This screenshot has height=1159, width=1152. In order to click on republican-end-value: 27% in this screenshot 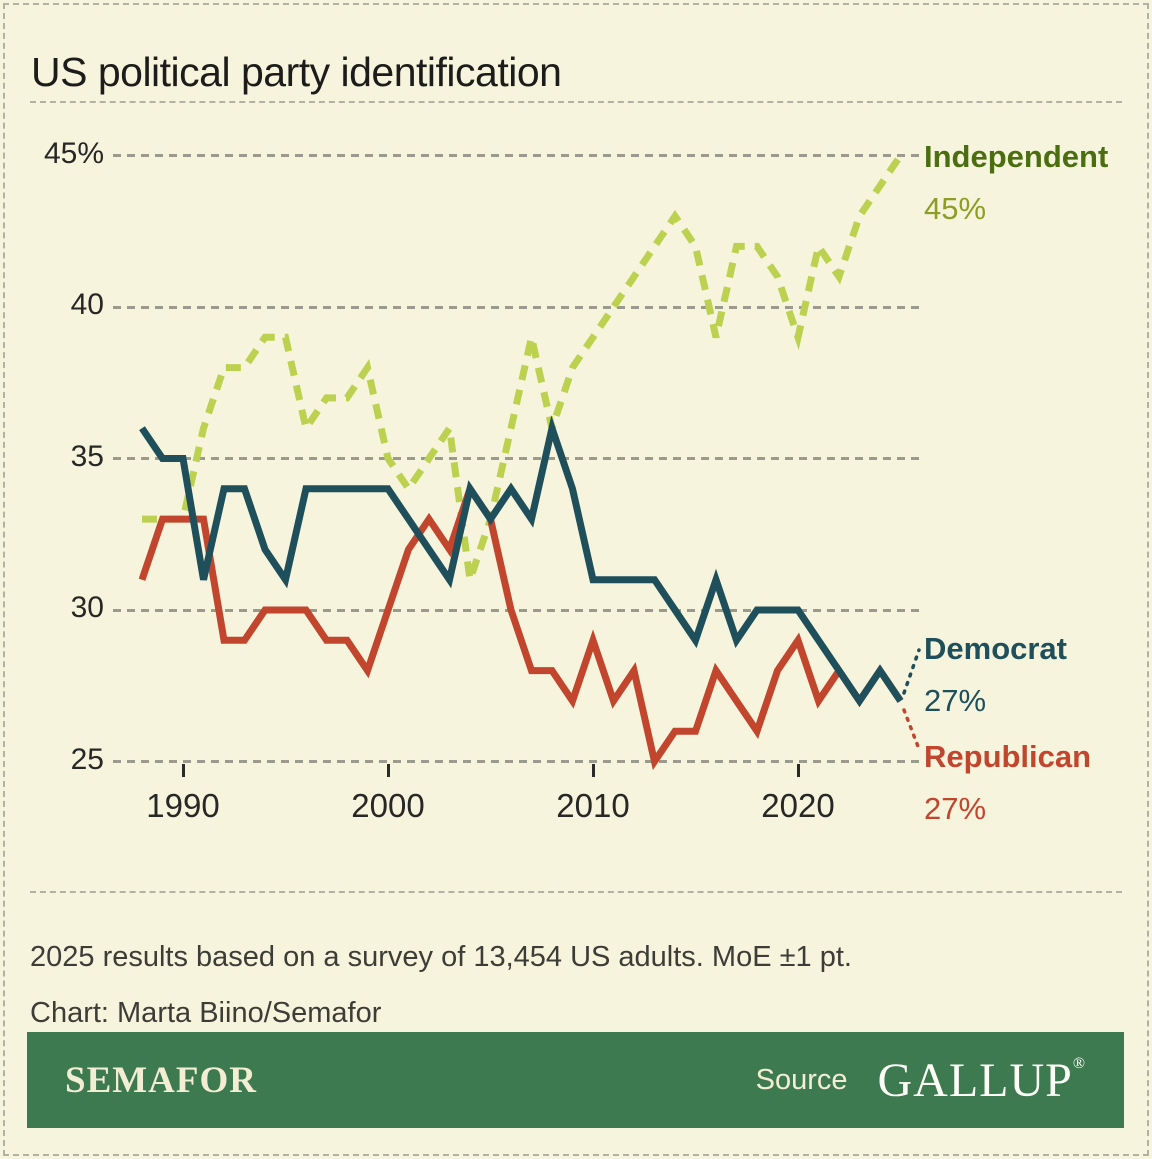, I will do `click(955, 808)`.